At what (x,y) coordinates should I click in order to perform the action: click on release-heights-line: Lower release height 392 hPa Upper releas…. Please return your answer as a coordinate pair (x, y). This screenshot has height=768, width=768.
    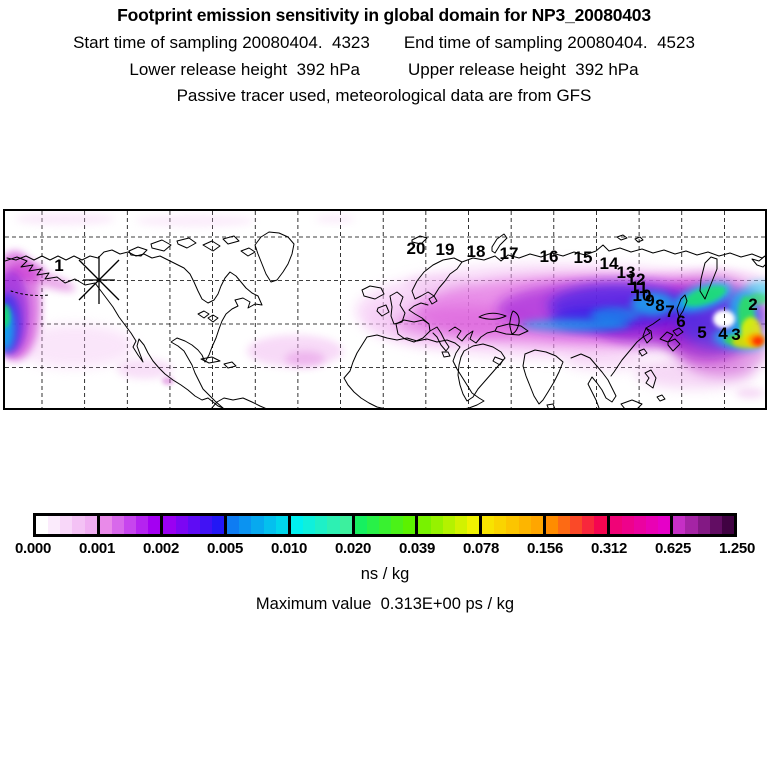
    Looking at the image, I should click on (384, 70).